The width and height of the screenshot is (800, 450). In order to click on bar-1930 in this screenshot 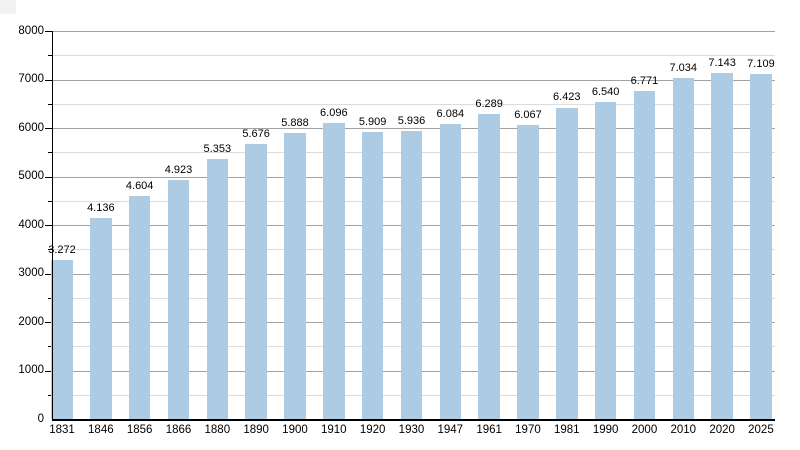, I will do `click(411, 275)`.